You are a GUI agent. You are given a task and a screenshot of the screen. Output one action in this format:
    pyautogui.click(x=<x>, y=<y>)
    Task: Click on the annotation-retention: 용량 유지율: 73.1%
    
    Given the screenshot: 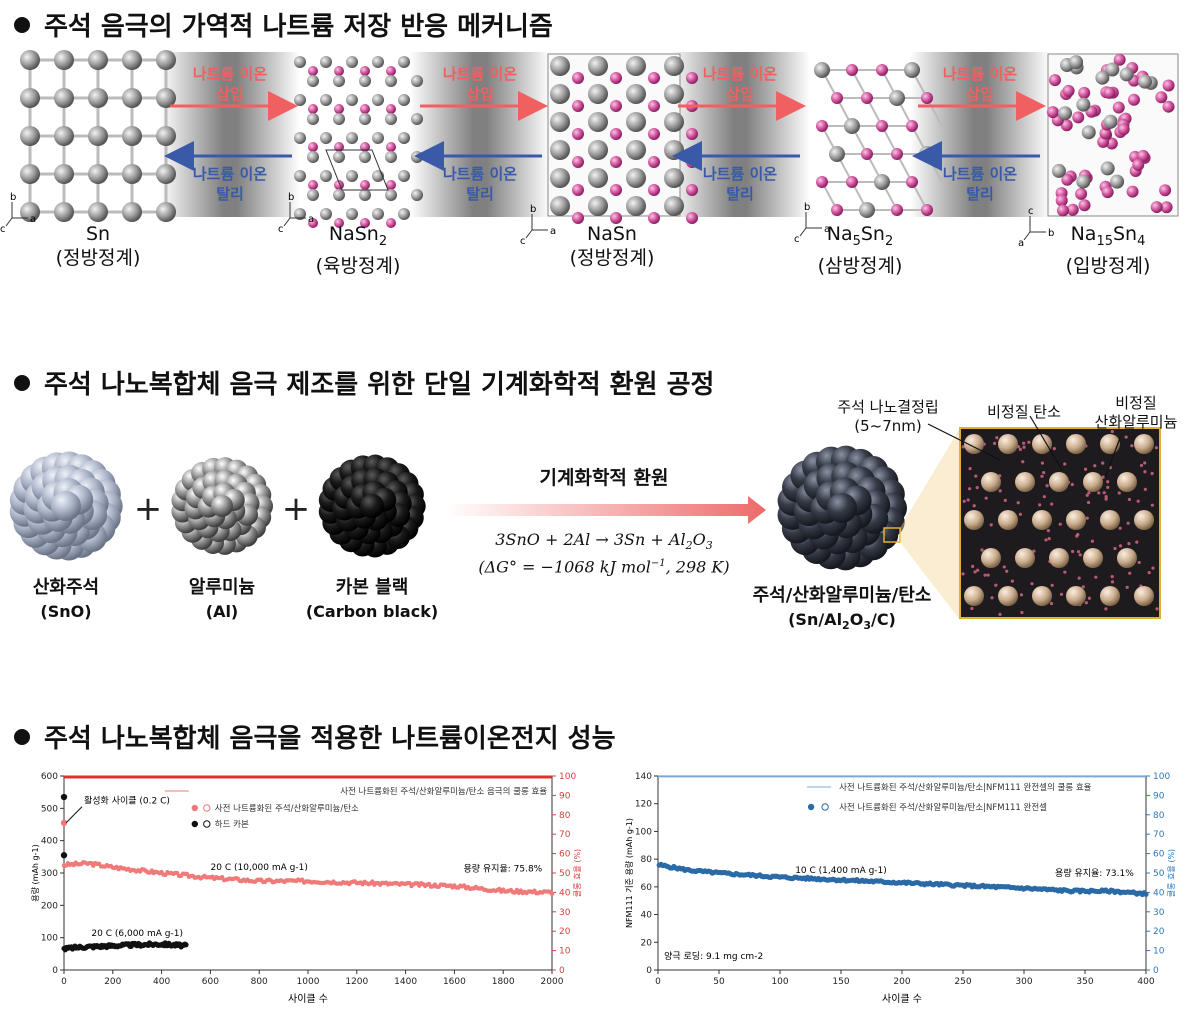 What is the action you would take?
    pyautogui.click(x=1094, y=873)
    